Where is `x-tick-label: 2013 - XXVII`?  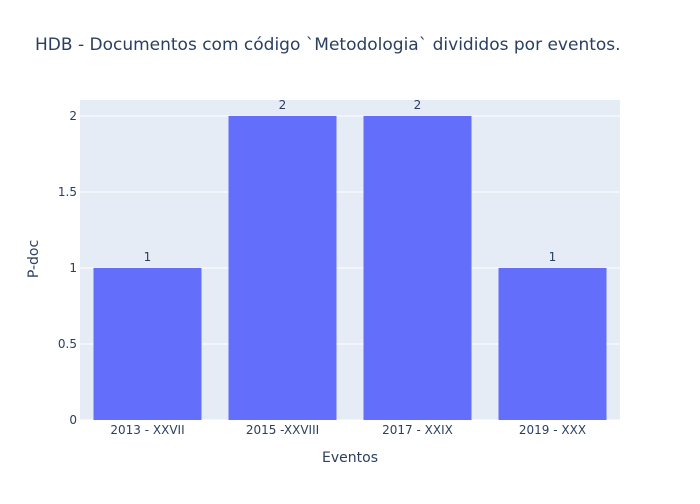 x-tick-label: 2013 - XXVII is located at coordinates (147, 430).